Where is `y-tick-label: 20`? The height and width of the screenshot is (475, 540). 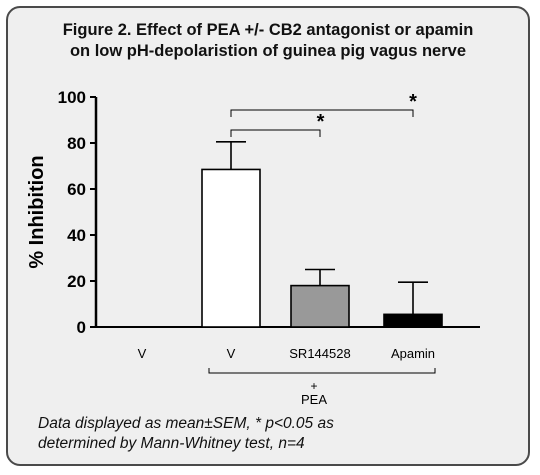 y-tick-label: 20 is located at coordinates (76, 281).